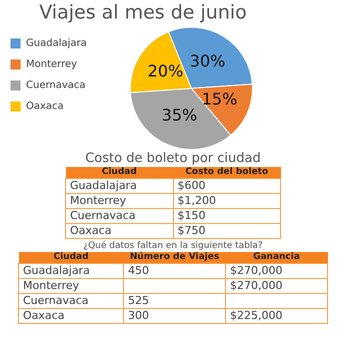 The height and width of the screenshot is (346, 346). I want to click on text: $1,200, so click(197, 200).